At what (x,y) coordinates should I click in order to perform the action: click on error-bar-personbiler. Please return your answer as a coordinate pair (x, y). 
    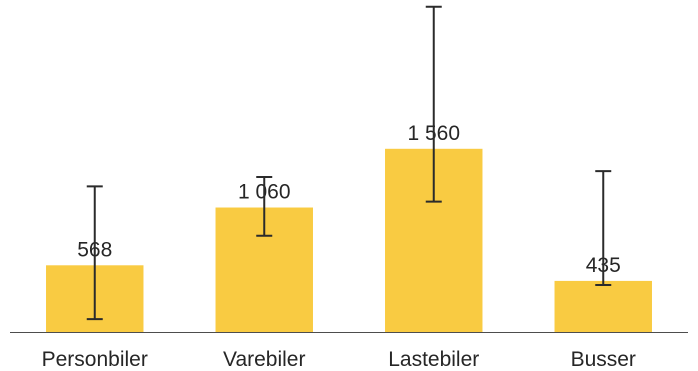
    Looking at the image, I should click on (94, 253).